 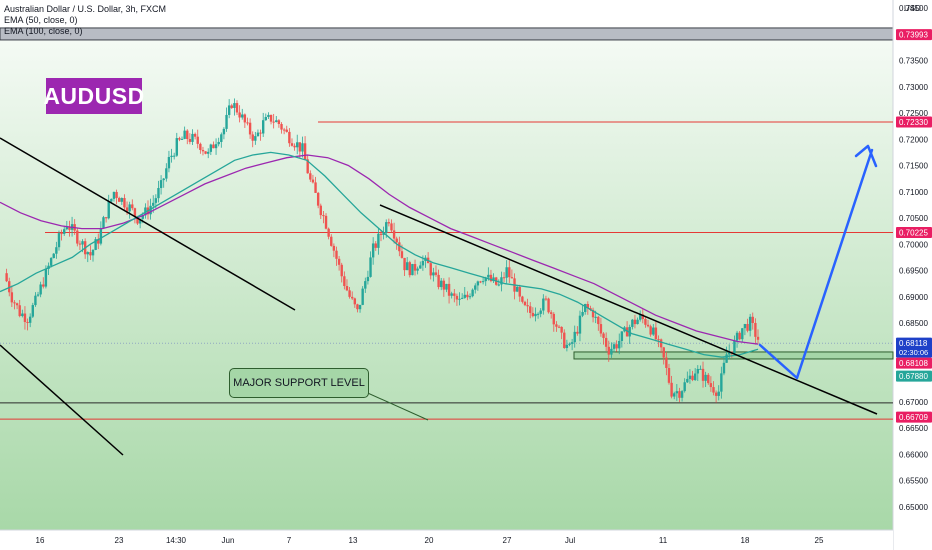 What do you see at coordinates (913, 428) in the screenshot?
I see `y-tick-label: 0.66500` at bounding box center [913, 428].